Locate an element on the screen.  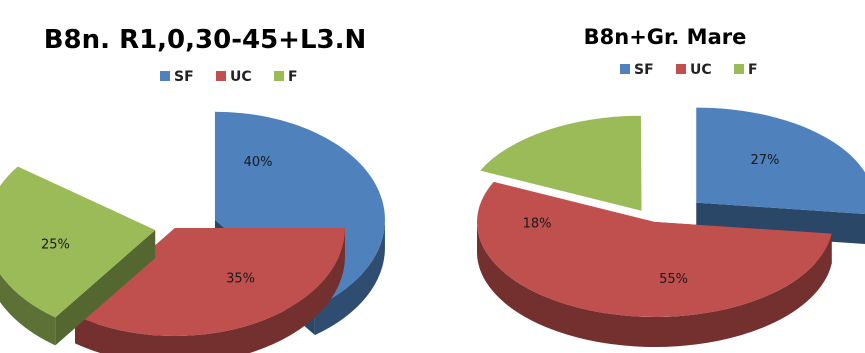
data-label-uc: 55% is located at coordinates (673, 279).